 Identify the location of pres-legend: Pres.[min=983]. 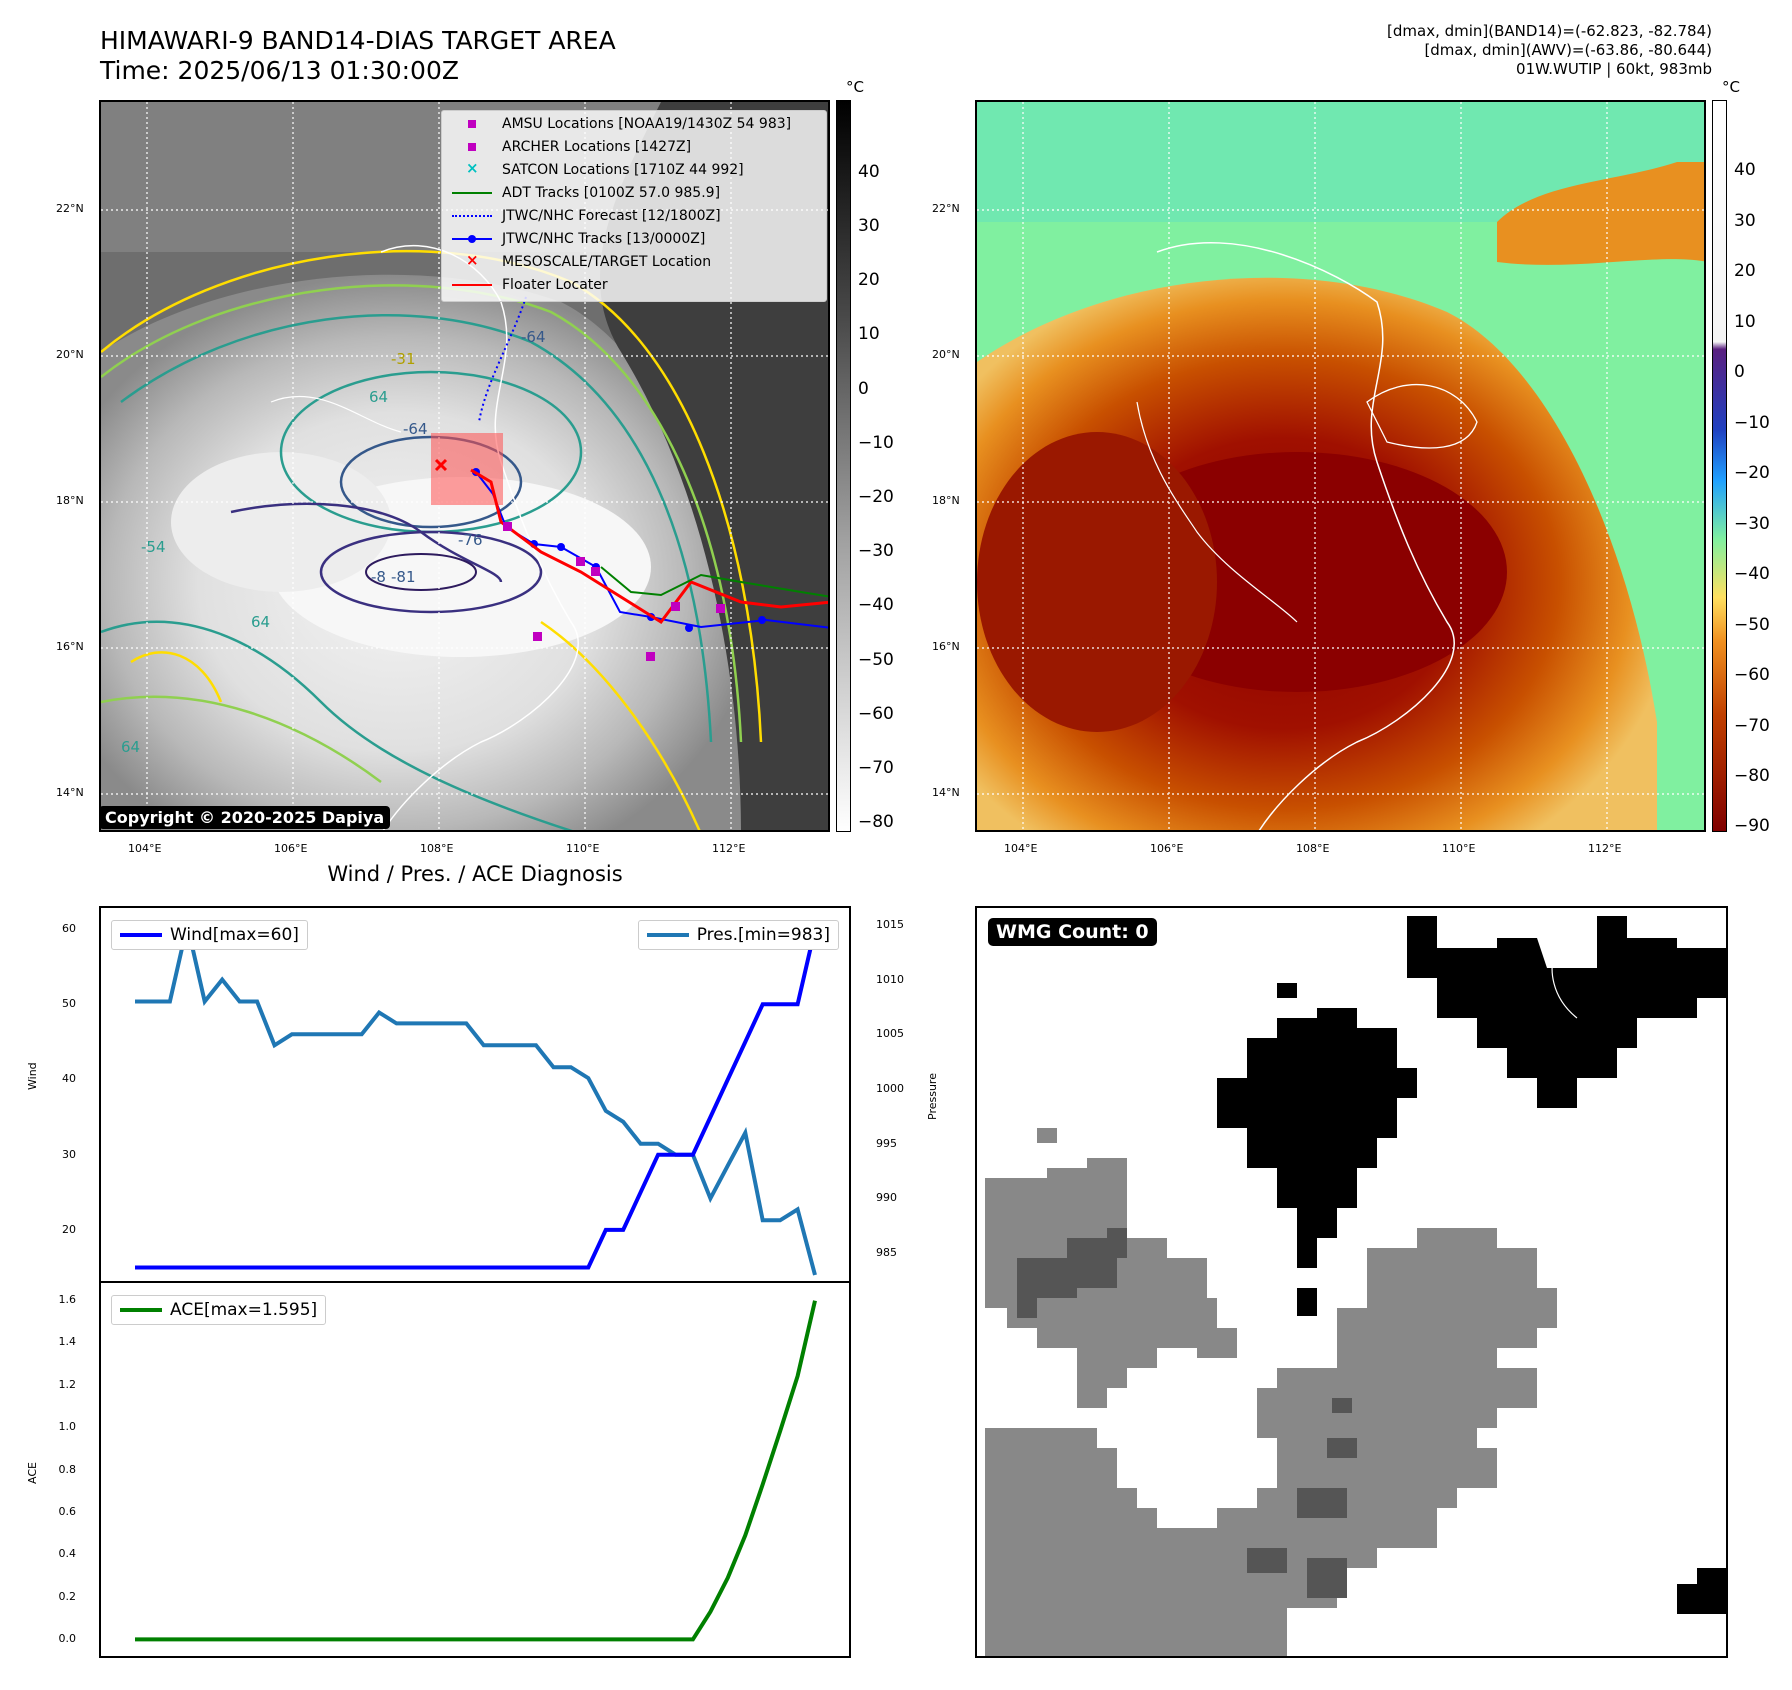
(738, 935).